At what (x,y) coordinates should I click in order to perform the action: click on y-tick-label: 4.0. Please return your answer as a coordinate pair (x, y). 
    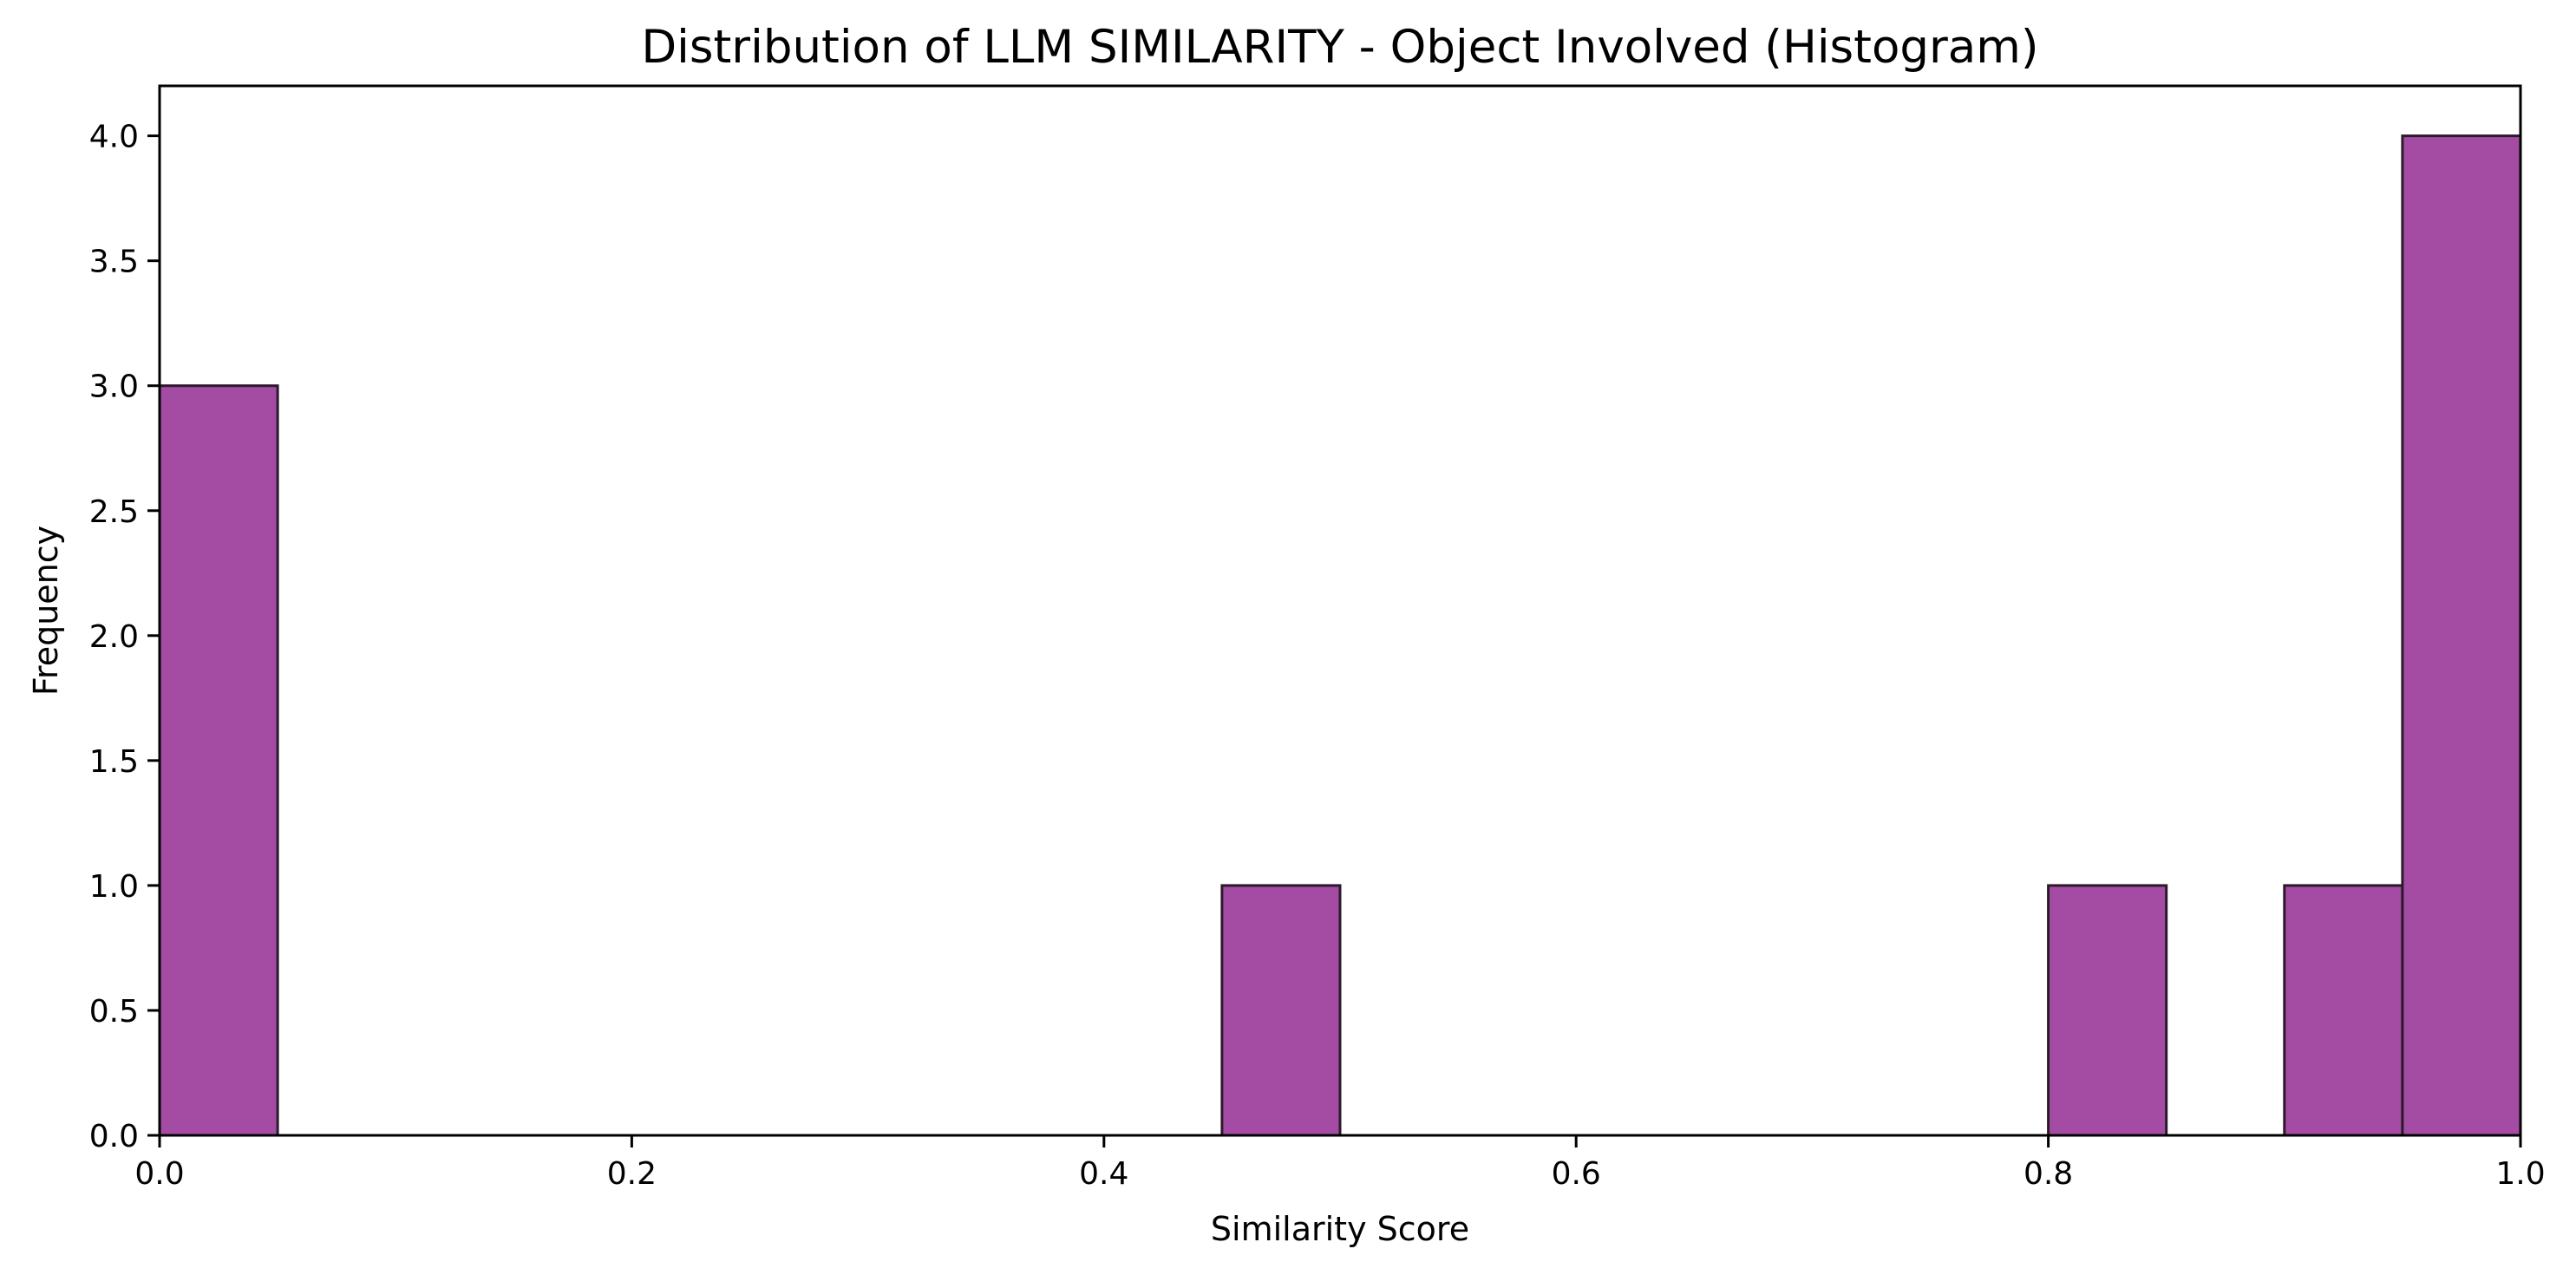
    Looking at the image, I should click on (114, 137).